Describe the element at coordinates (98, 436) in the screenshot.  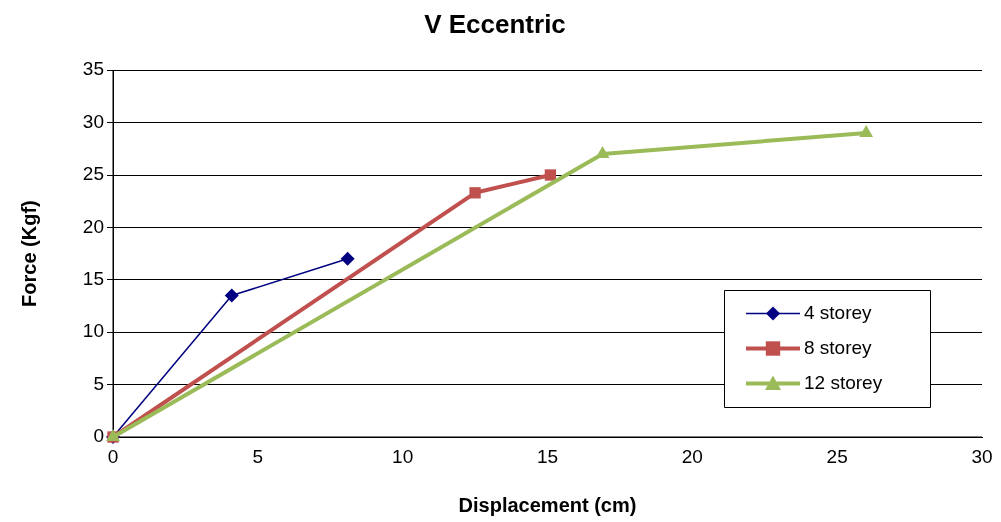
I see `y-tick-label: 0` at that location.